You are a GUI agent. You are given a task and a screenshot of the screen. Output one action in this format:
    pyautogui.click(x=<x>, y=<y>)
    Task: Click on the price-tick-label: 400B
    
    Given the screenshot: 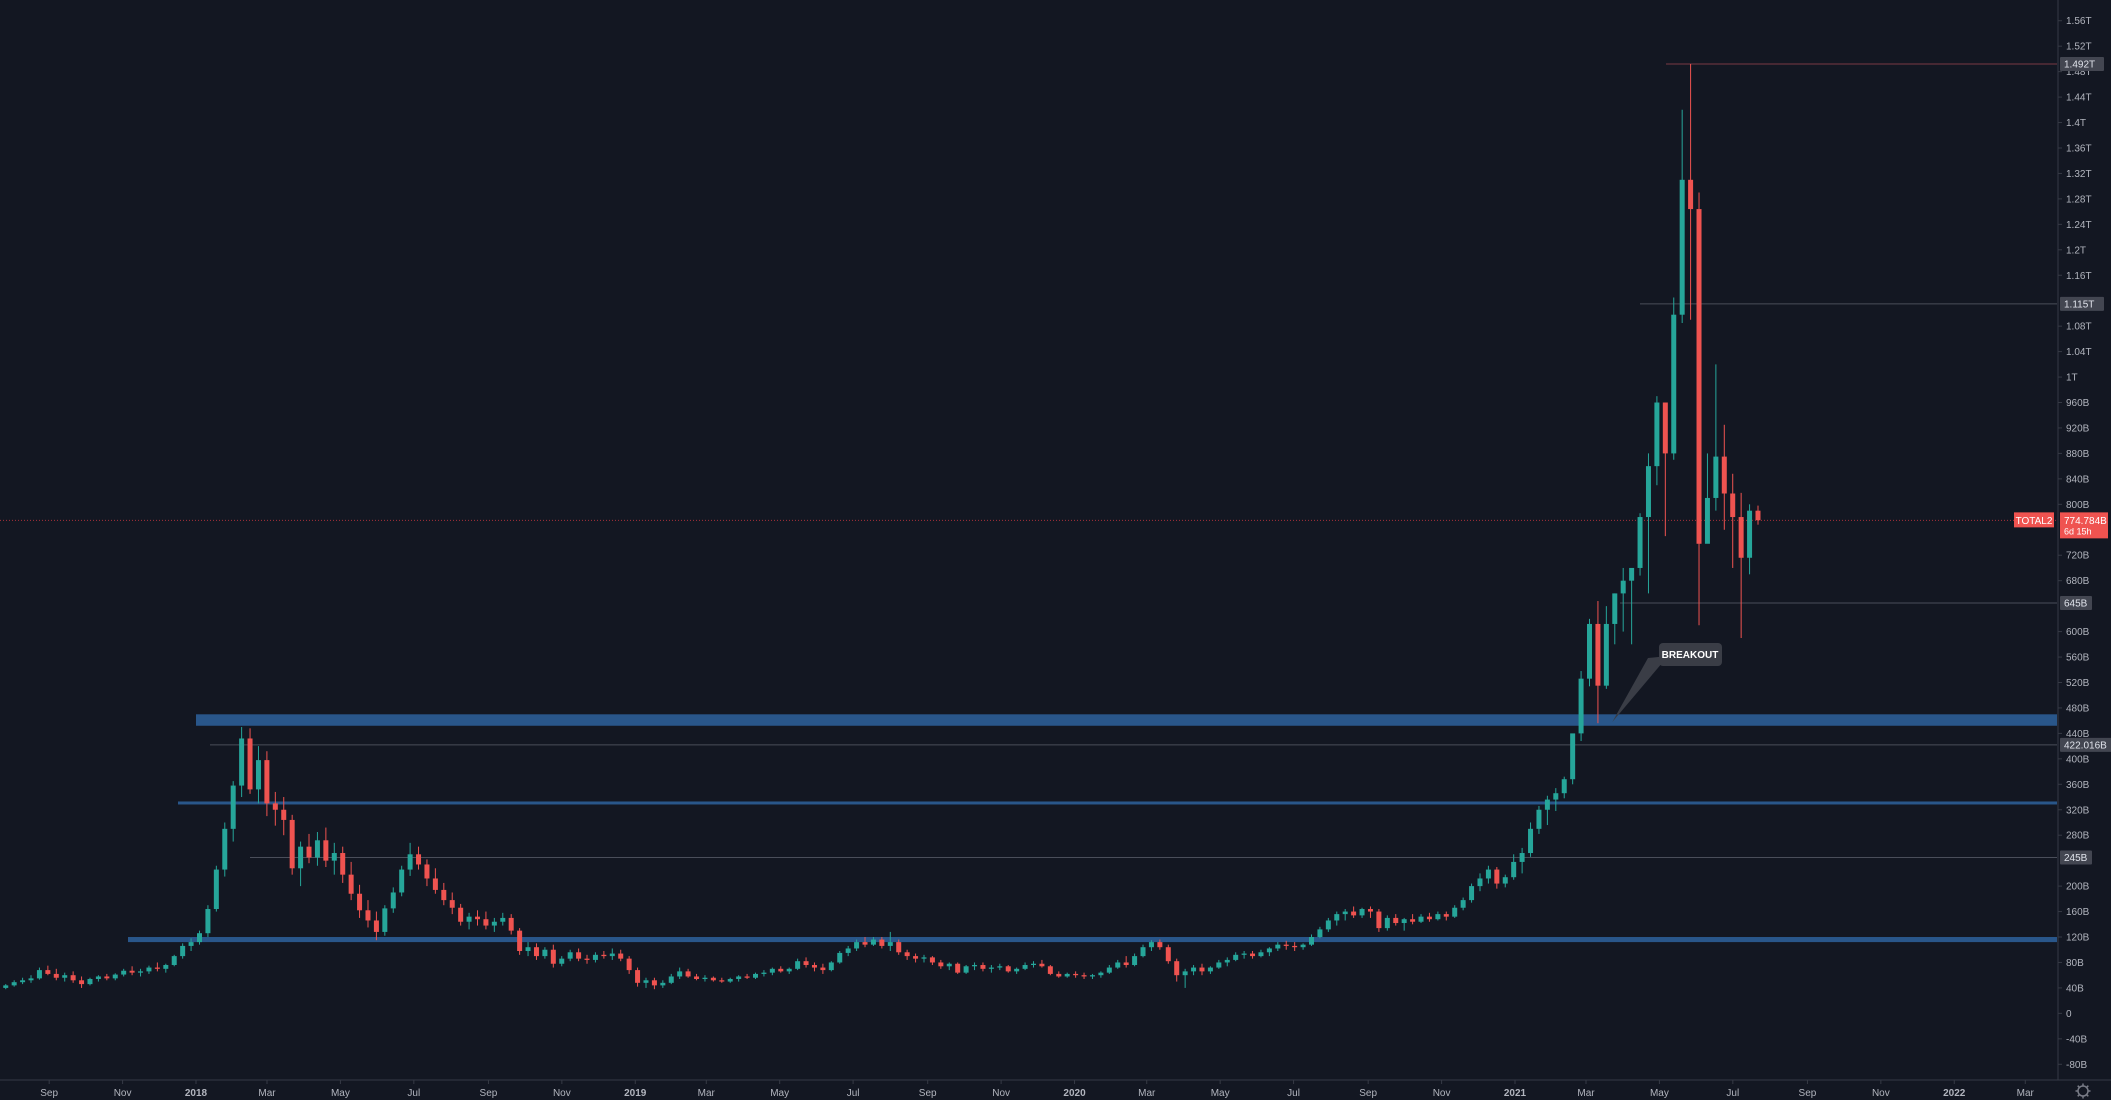 What is the action you would take?
    pyautogui.click(x=2078, y=759)
    